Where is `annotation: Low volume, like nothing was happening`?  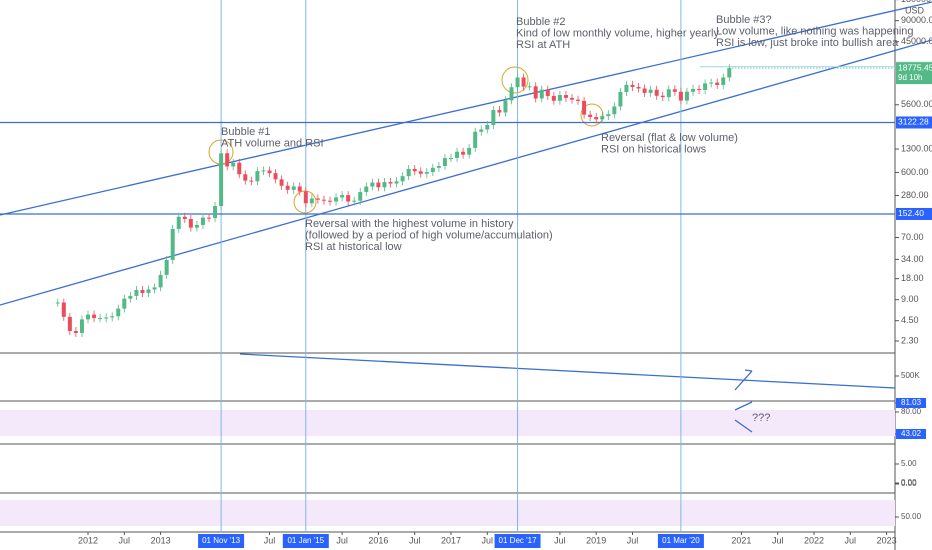
annotation: Low volume, like nothing was happening is located at coordinates (815, 31).